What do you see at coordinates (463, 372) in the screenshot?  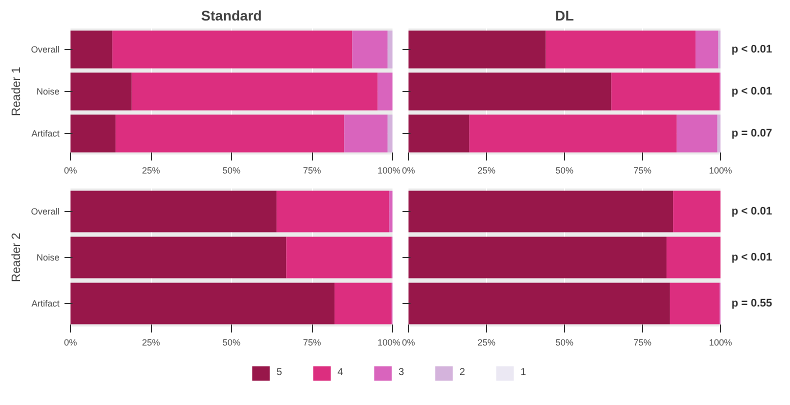 I see `legend-label: 2` at bounding box center [463, 372].